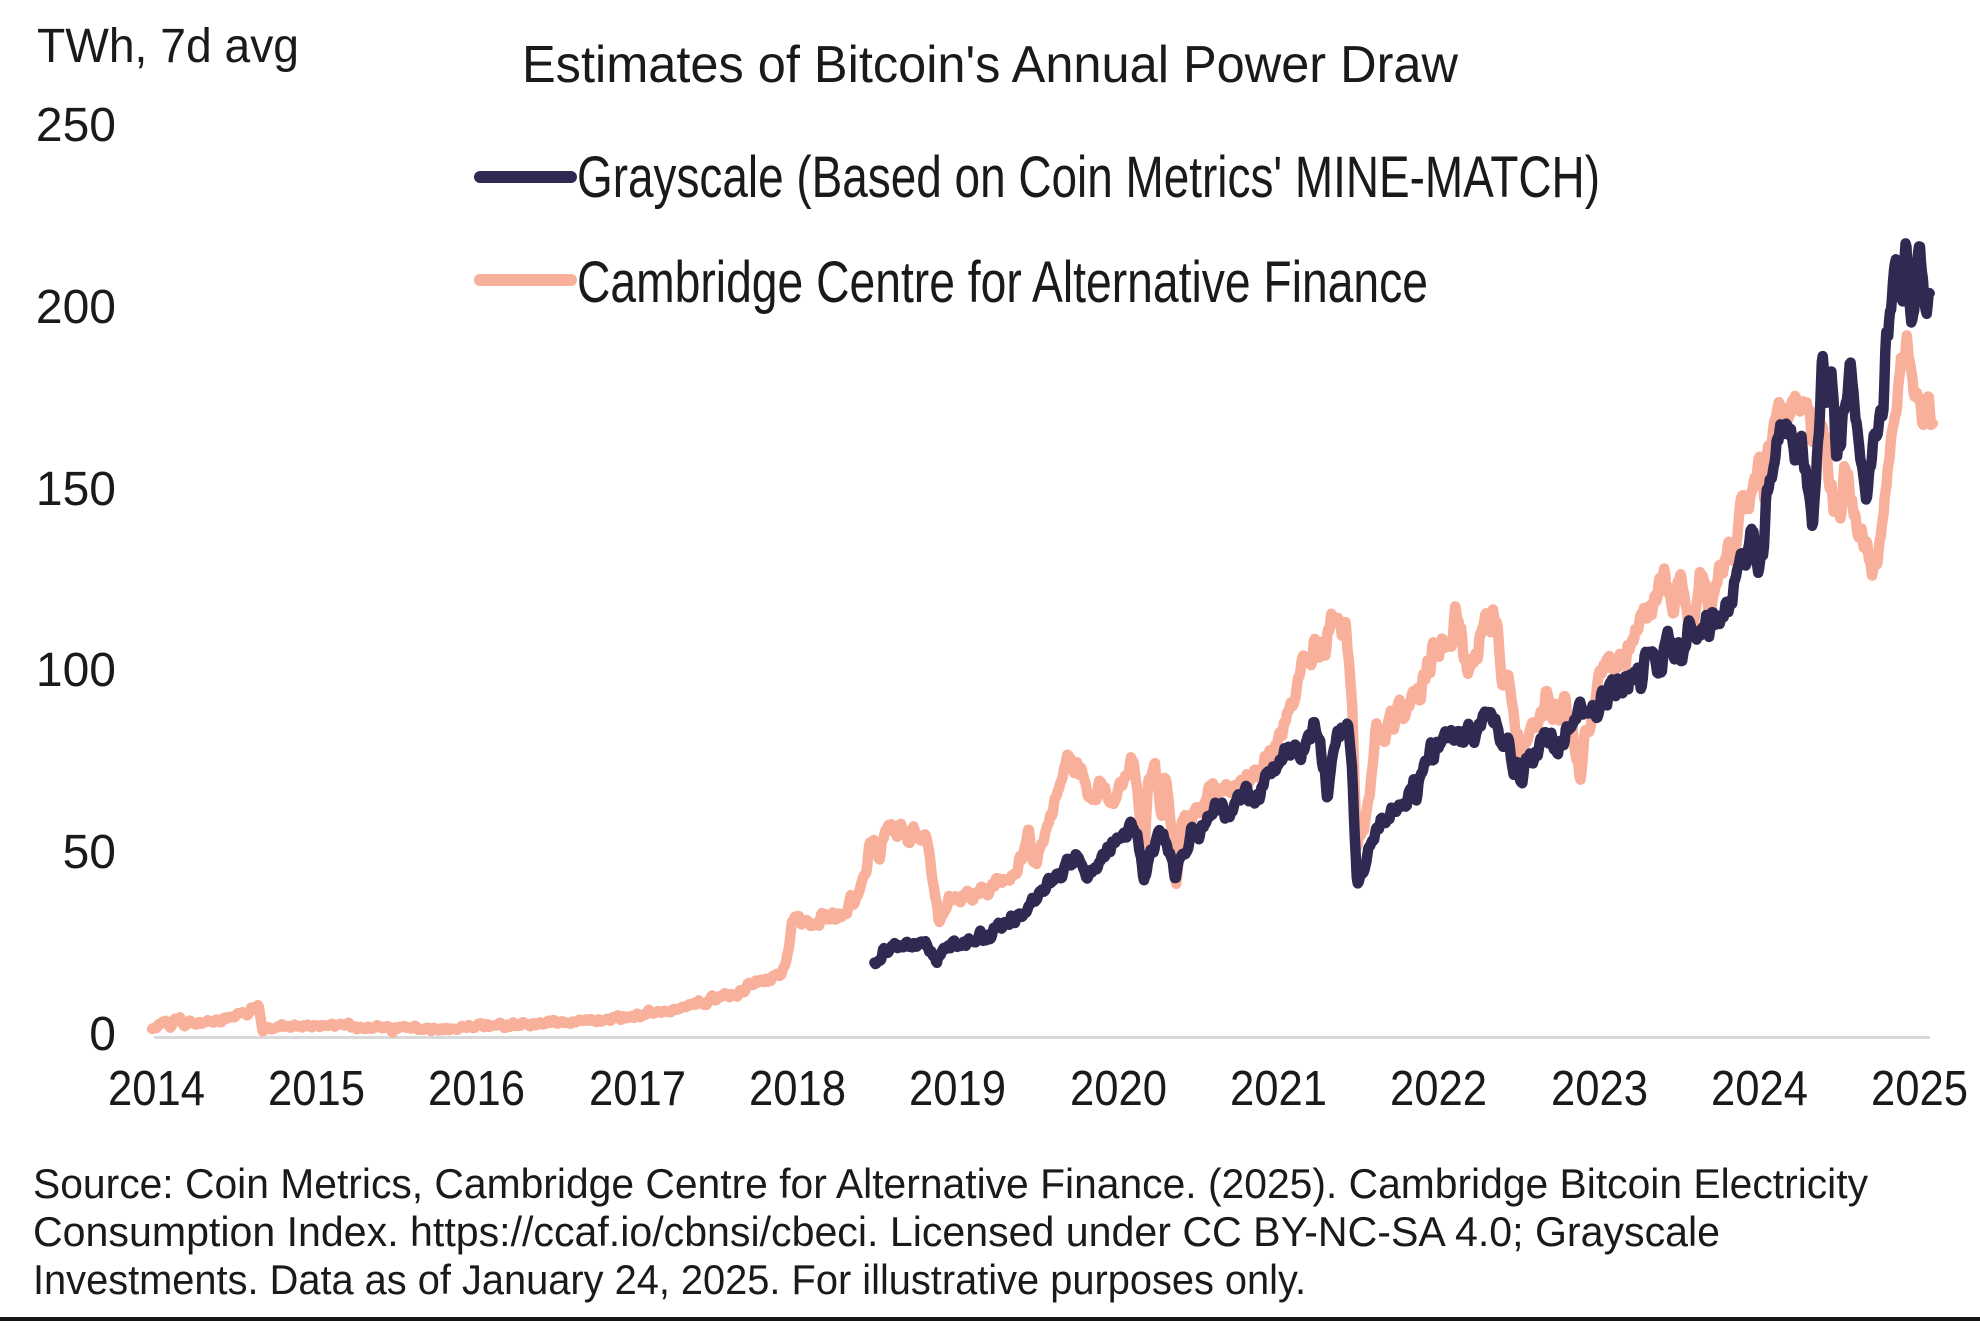 Image resolution: width=1980 pixels, height=1326 pixels. What do you see at coordinates (89, 852) in the screenshot?
I see `svg-text: 50` at bounding box center [89, 852].